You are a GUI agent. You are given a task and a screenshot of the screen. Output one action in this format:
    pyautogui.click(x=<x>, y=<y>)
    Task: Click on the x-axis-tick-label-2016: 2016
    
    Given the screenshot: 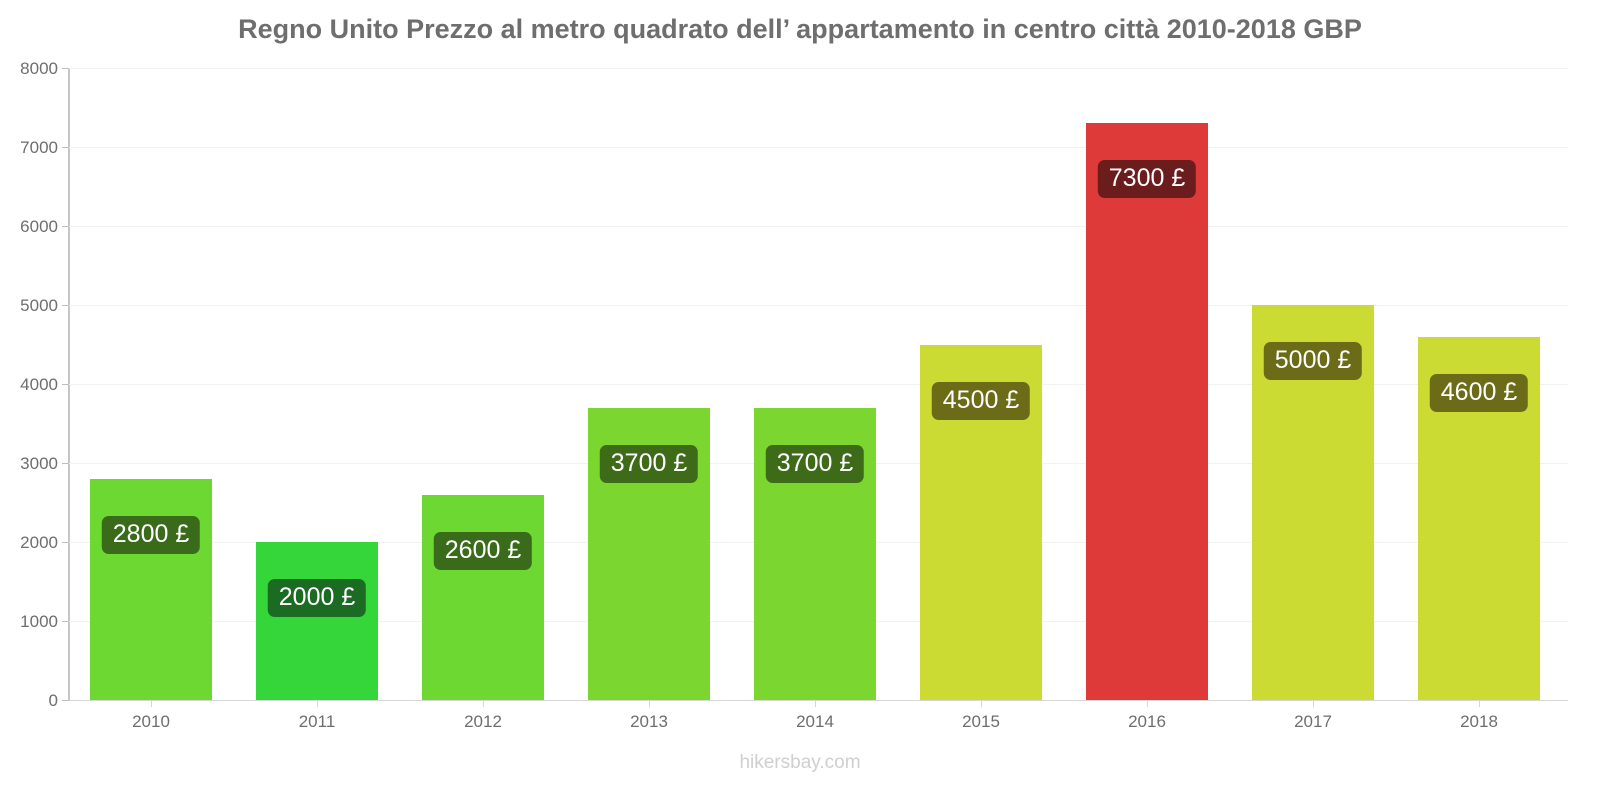 What is the action you would take?
    pyautogui.click(x=1147, y=721)
    